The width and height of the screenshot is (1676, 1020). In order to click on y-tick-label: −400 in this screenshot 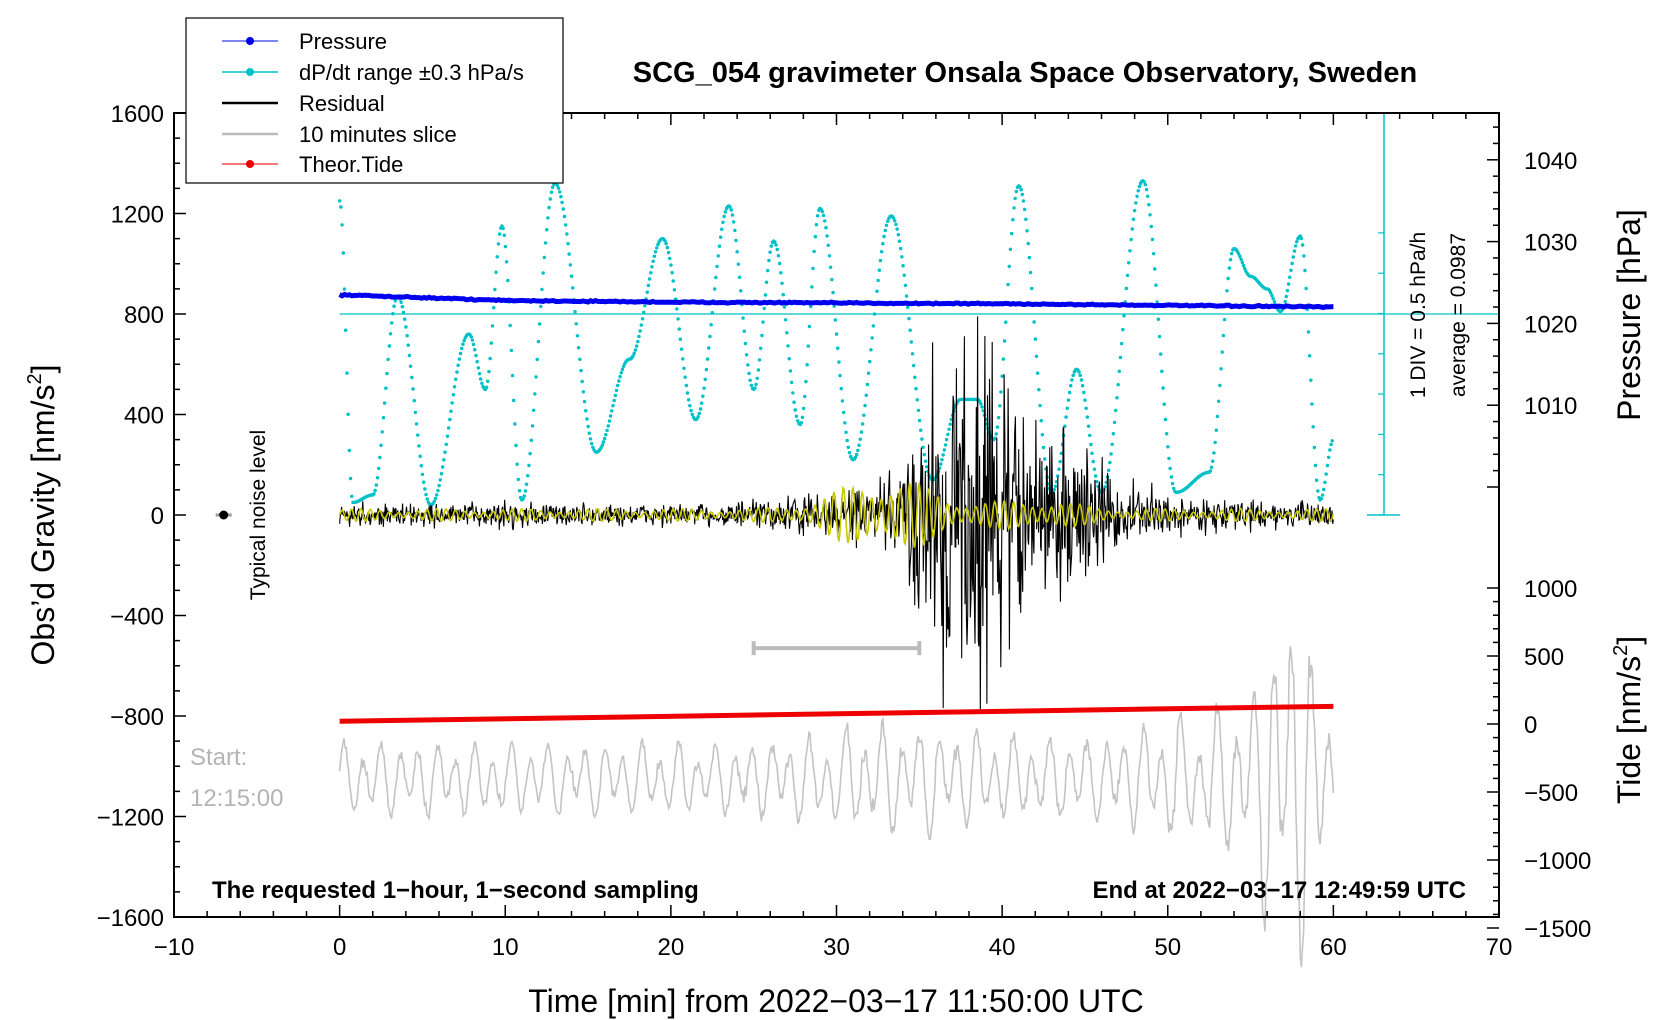, I will do `click(137, 617)`.